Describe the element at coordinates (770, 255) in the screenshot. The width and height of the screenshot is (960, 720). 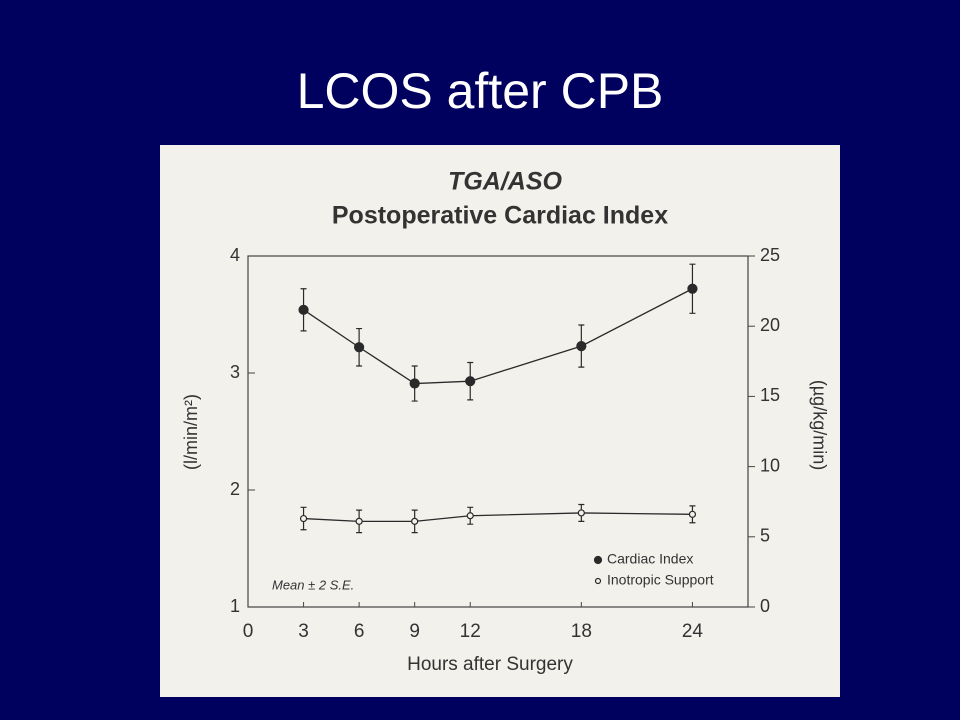
I see `y2-tick-label: 25` at that location.